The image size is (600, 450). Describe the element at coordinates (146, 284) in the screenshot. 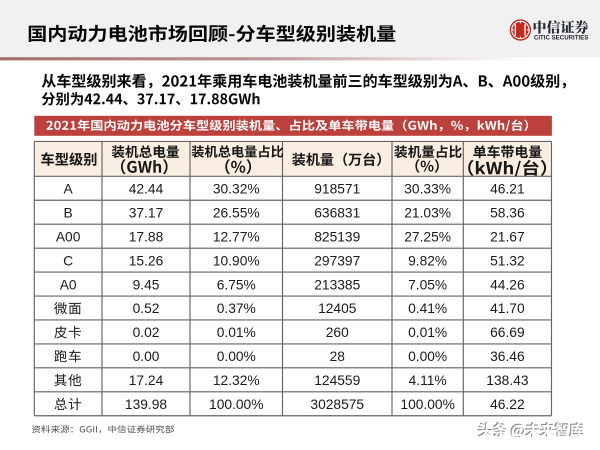

I see `svg-text: 9.45` at that location.